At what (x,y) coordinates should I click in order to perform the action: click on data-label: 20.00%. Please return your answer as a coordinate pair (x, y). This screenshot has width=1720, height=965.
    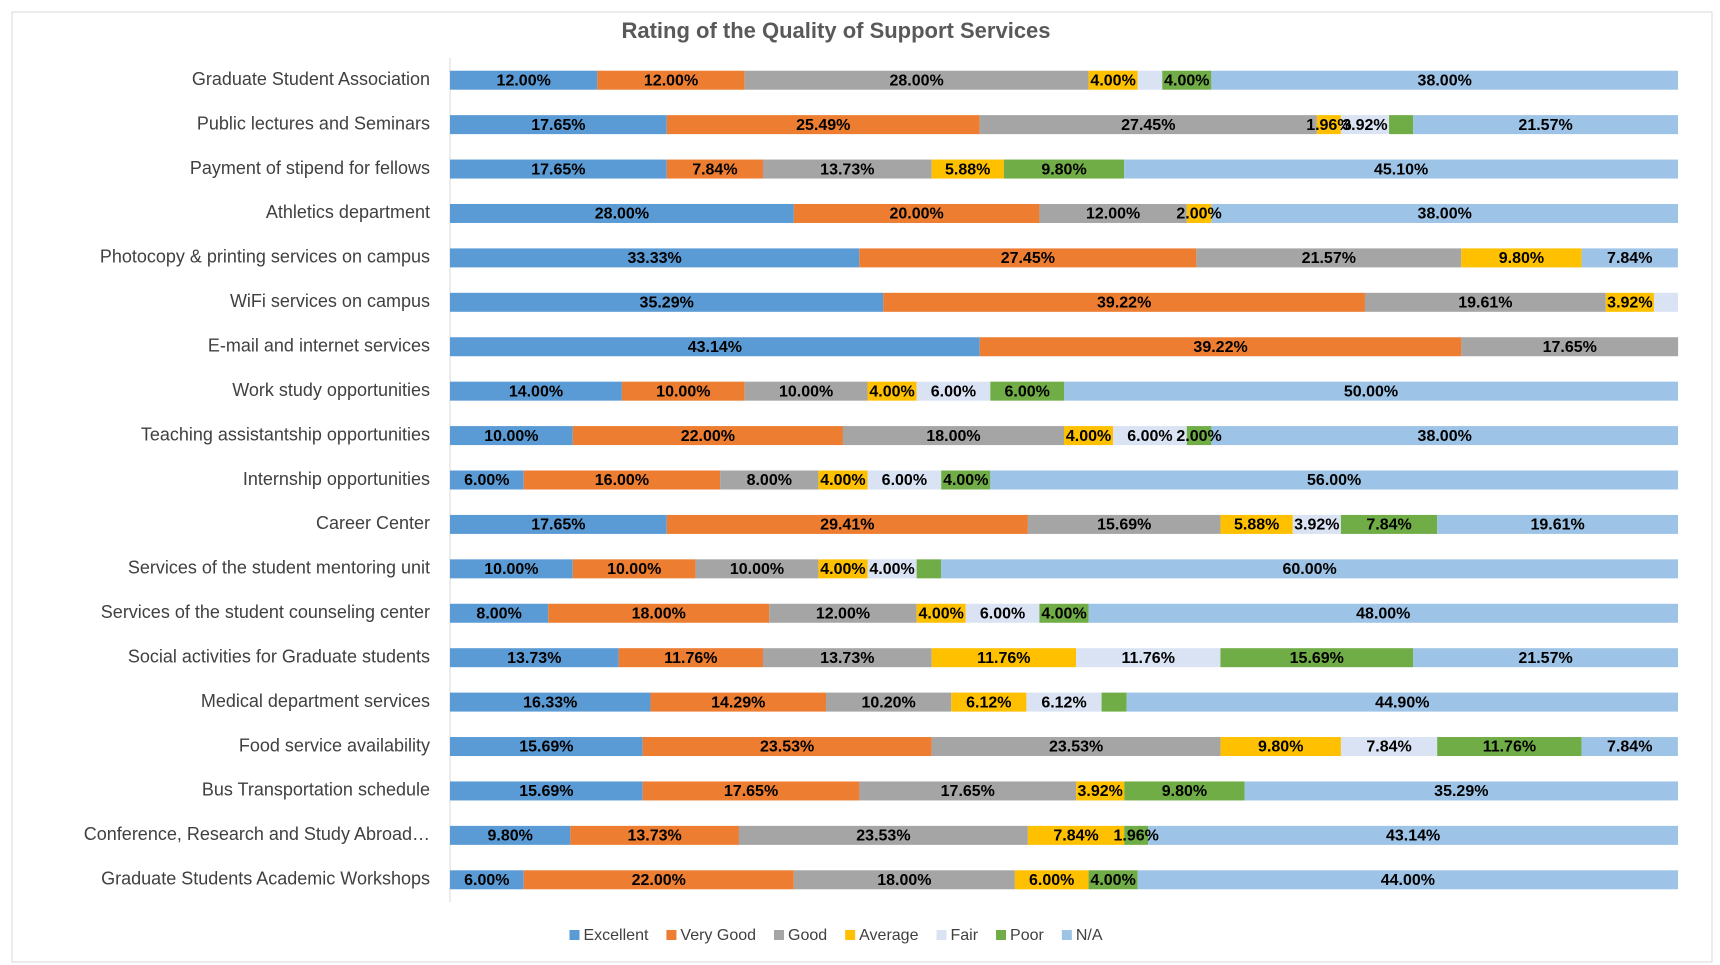
    Looking at the image, I should click on (917, 214).